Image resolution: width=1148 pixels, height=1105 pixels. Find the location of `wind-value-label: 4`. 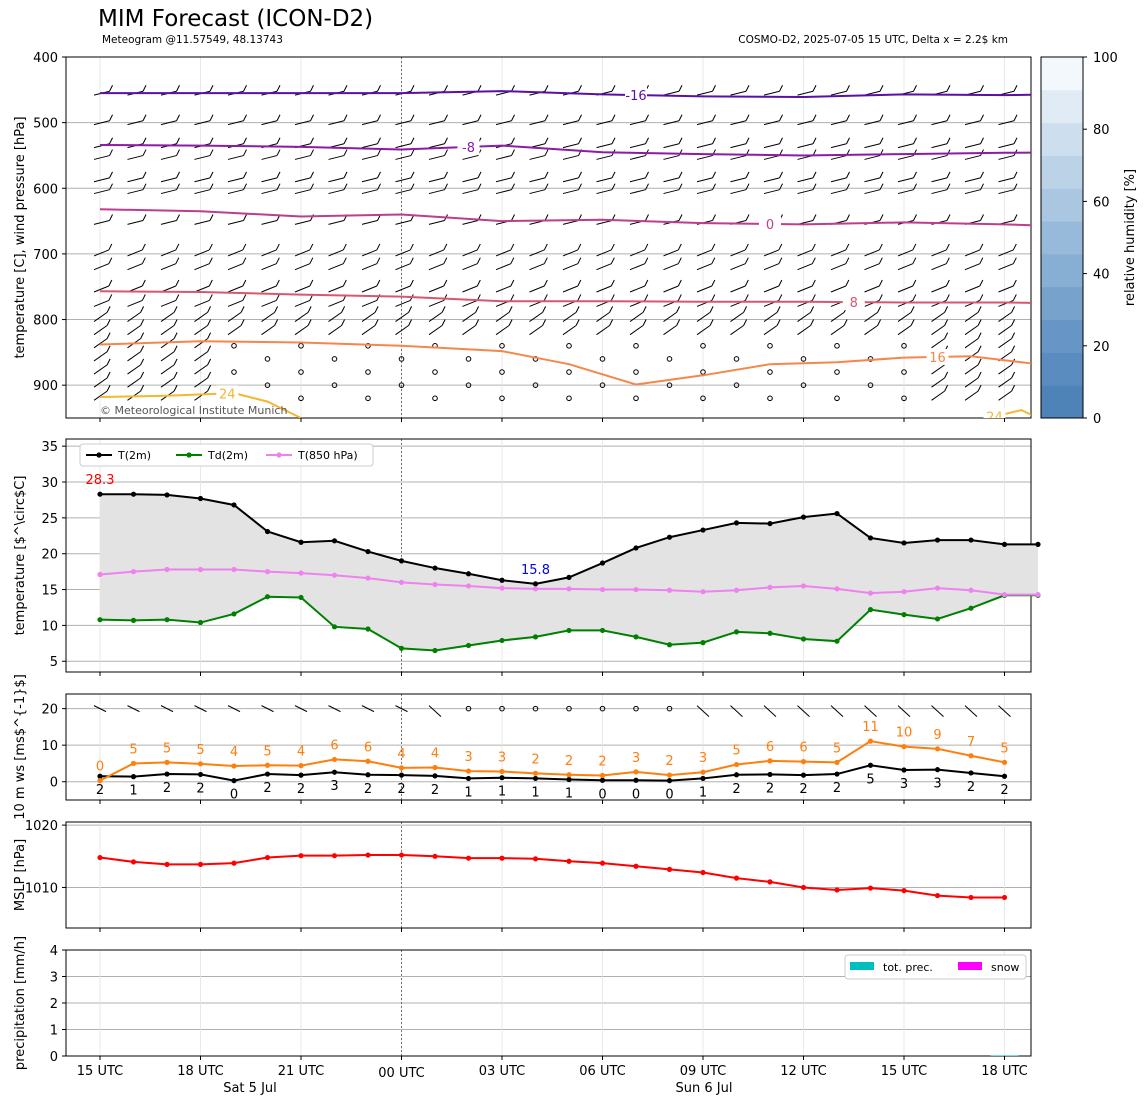

wind-value-label: 4 is located at coordinates (435, 753).